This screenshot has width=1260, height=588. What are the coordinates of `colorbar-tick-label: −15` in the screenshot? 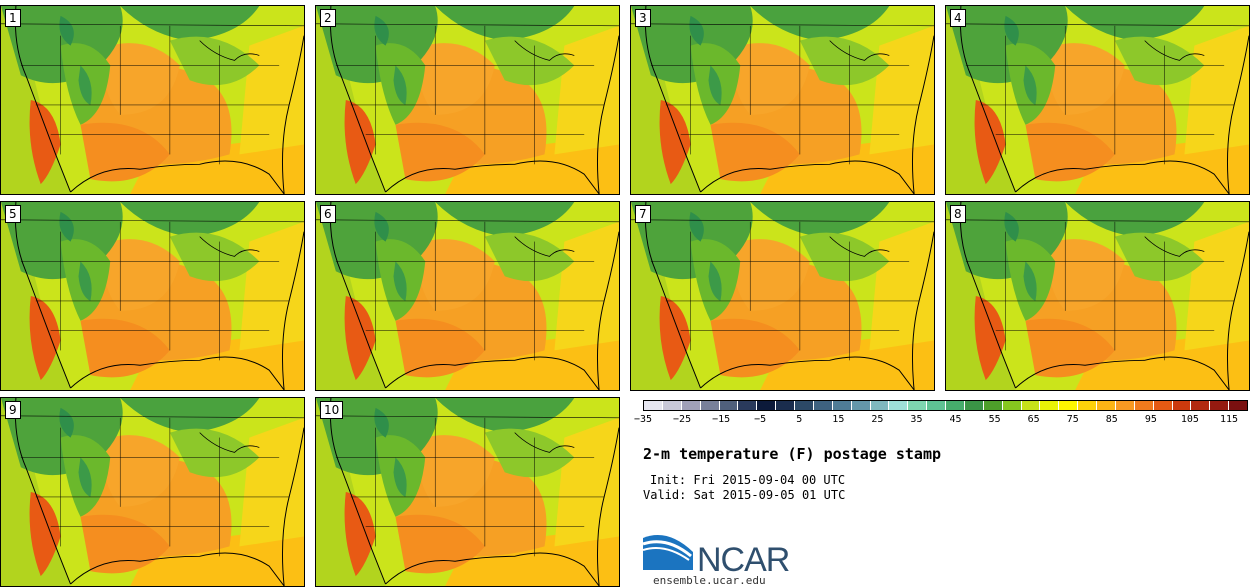 It's located at (721, 419).